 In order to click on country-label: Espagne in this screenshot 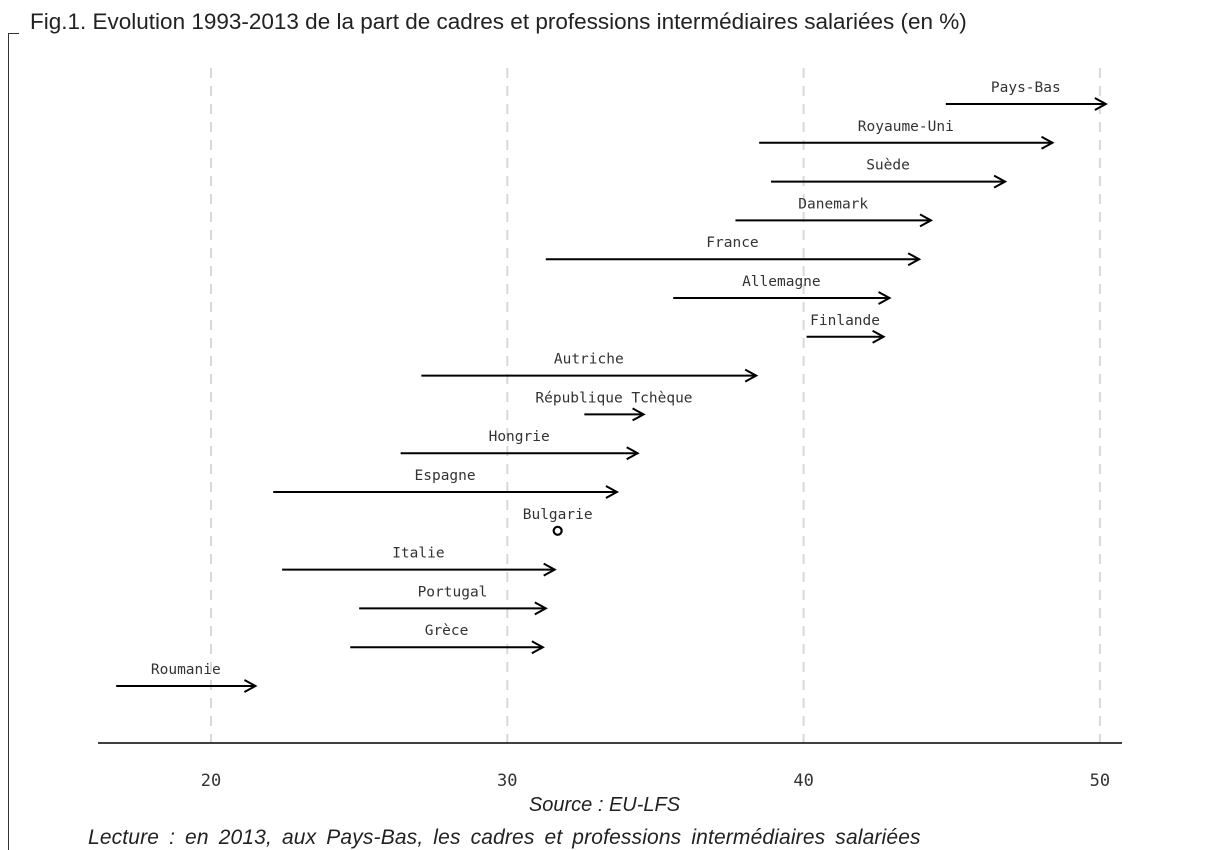, I will do `click(445, 476)`.